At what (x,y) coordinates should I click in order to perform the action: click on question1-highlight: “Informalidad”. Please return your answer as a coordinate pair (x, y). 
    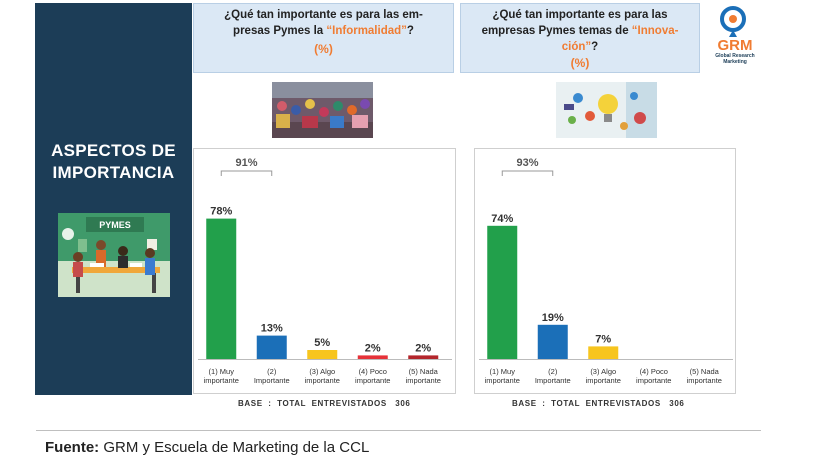
    Looking at the image, I should click on (366, 31).